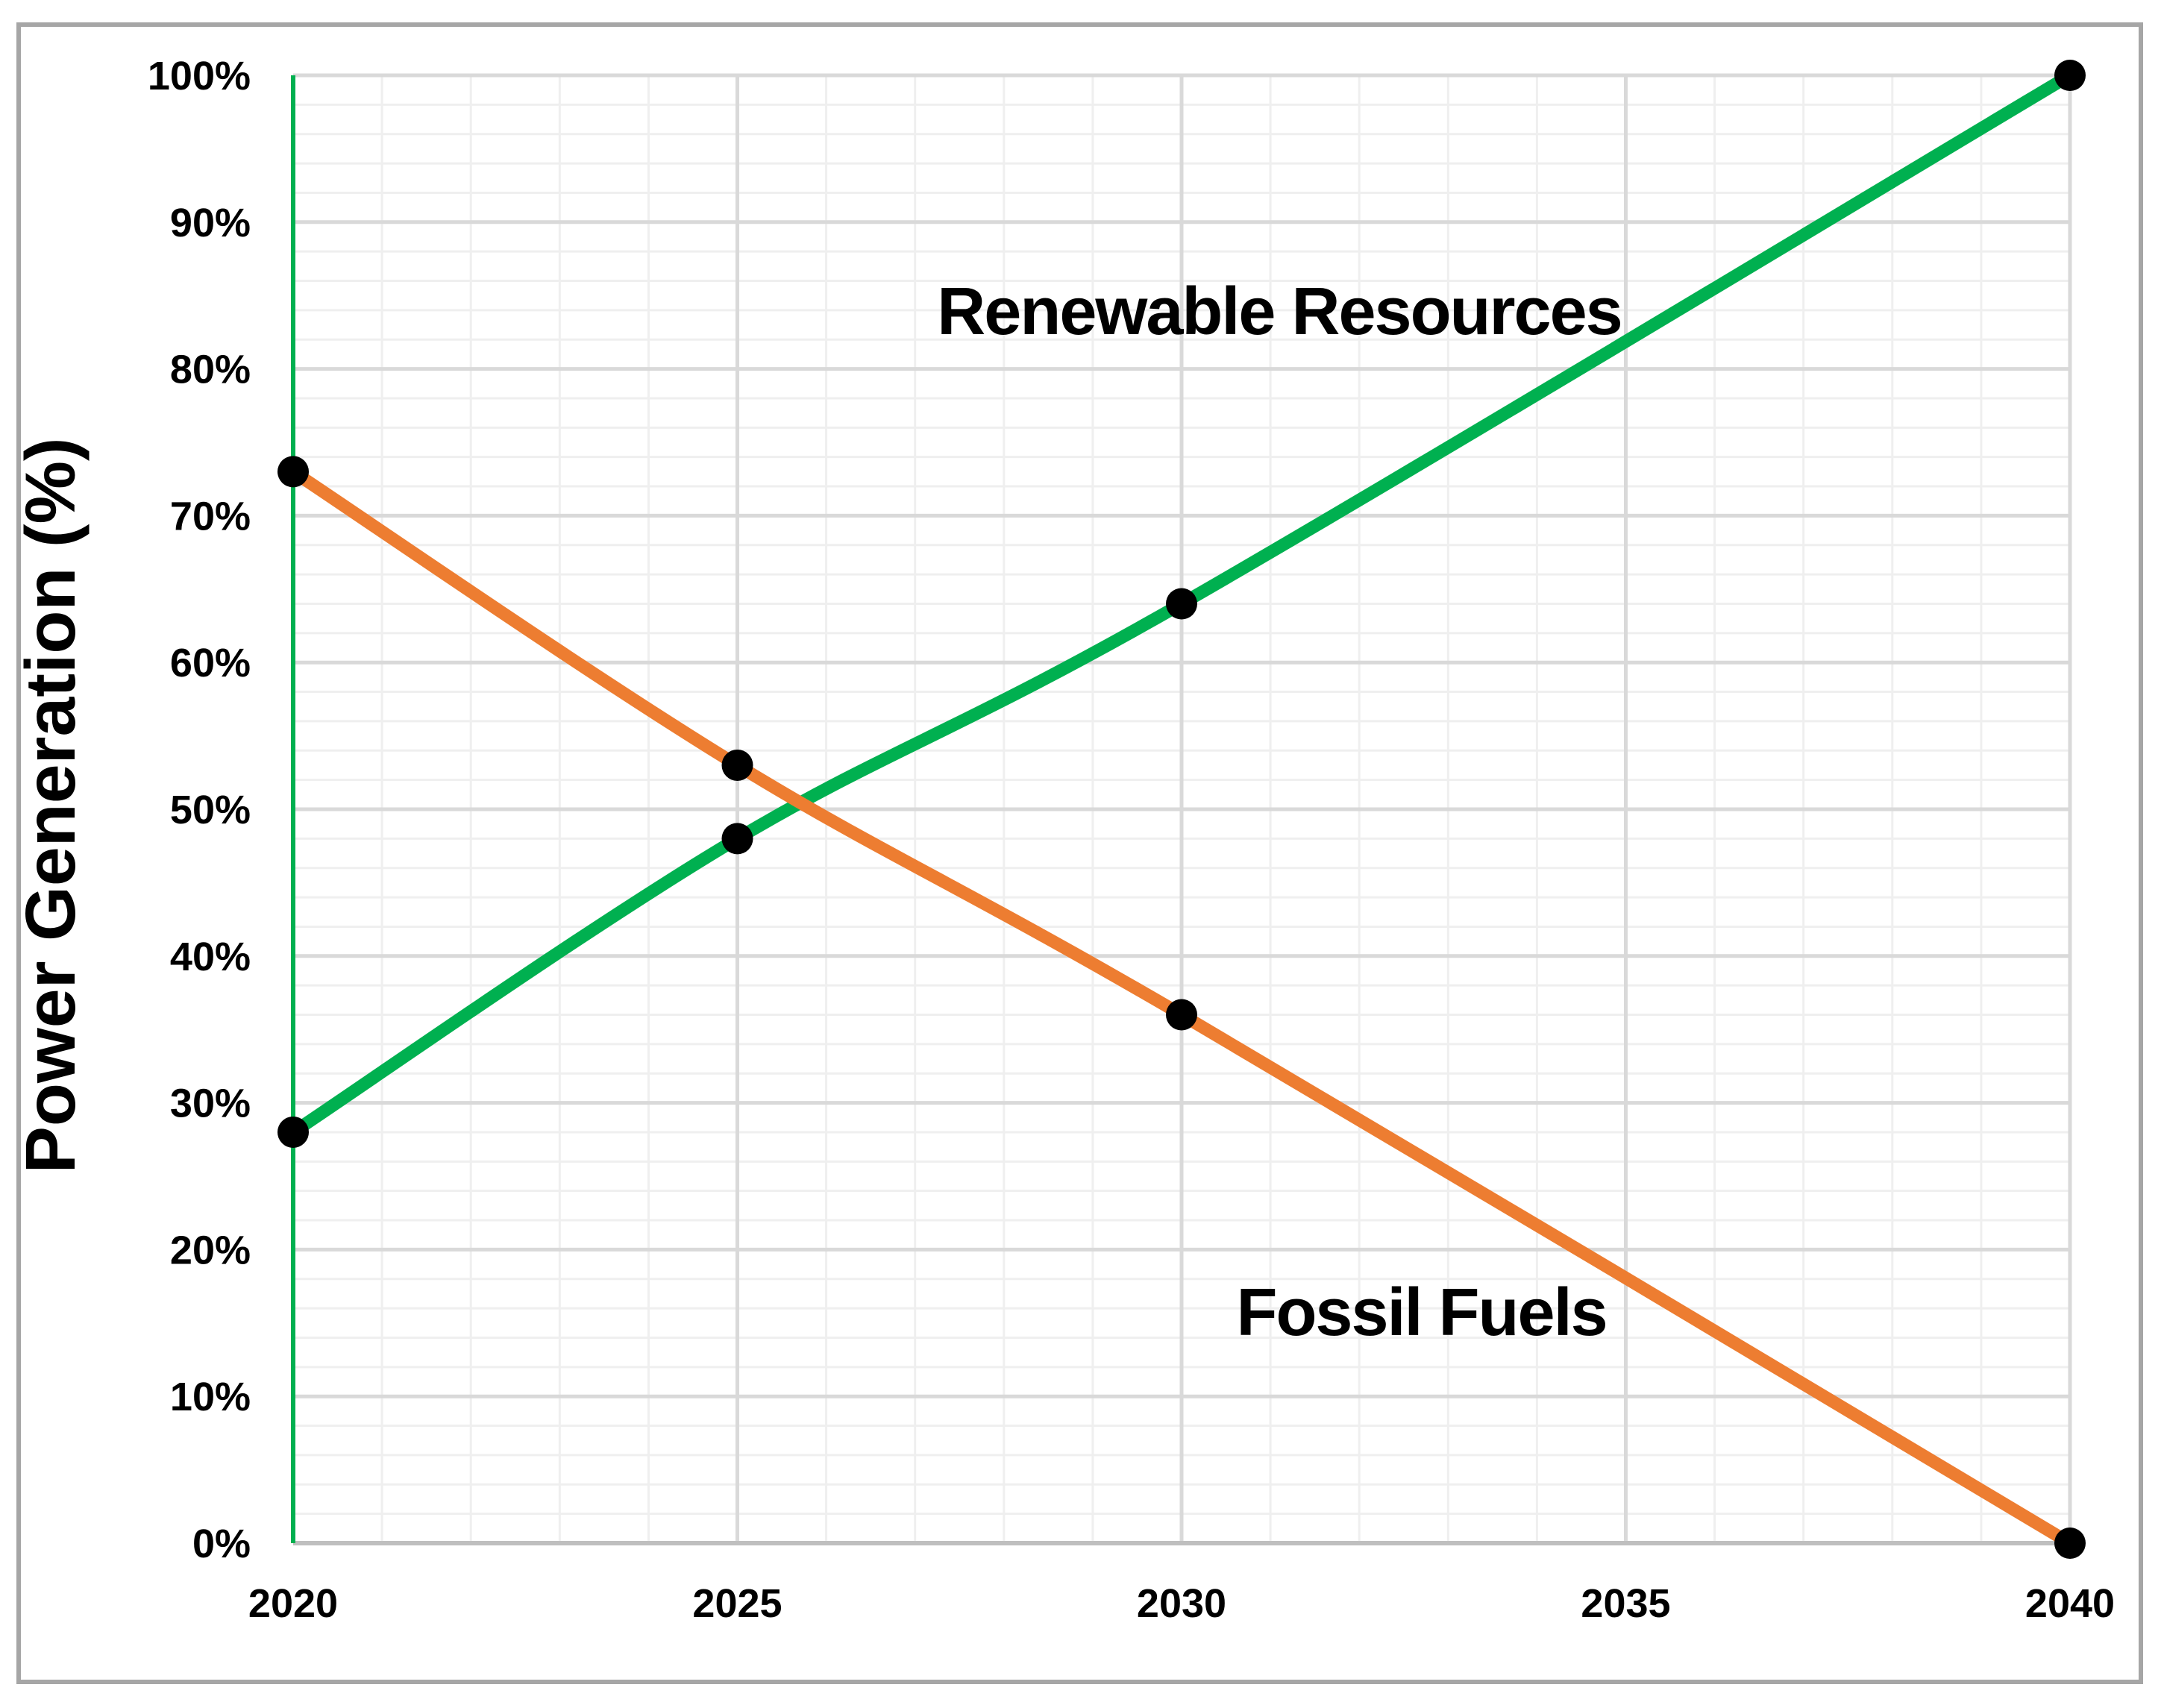 This screenshot has height=1708, width=2161. I want to click on y-axis-title: Power Generation (%), so click(50, 805).